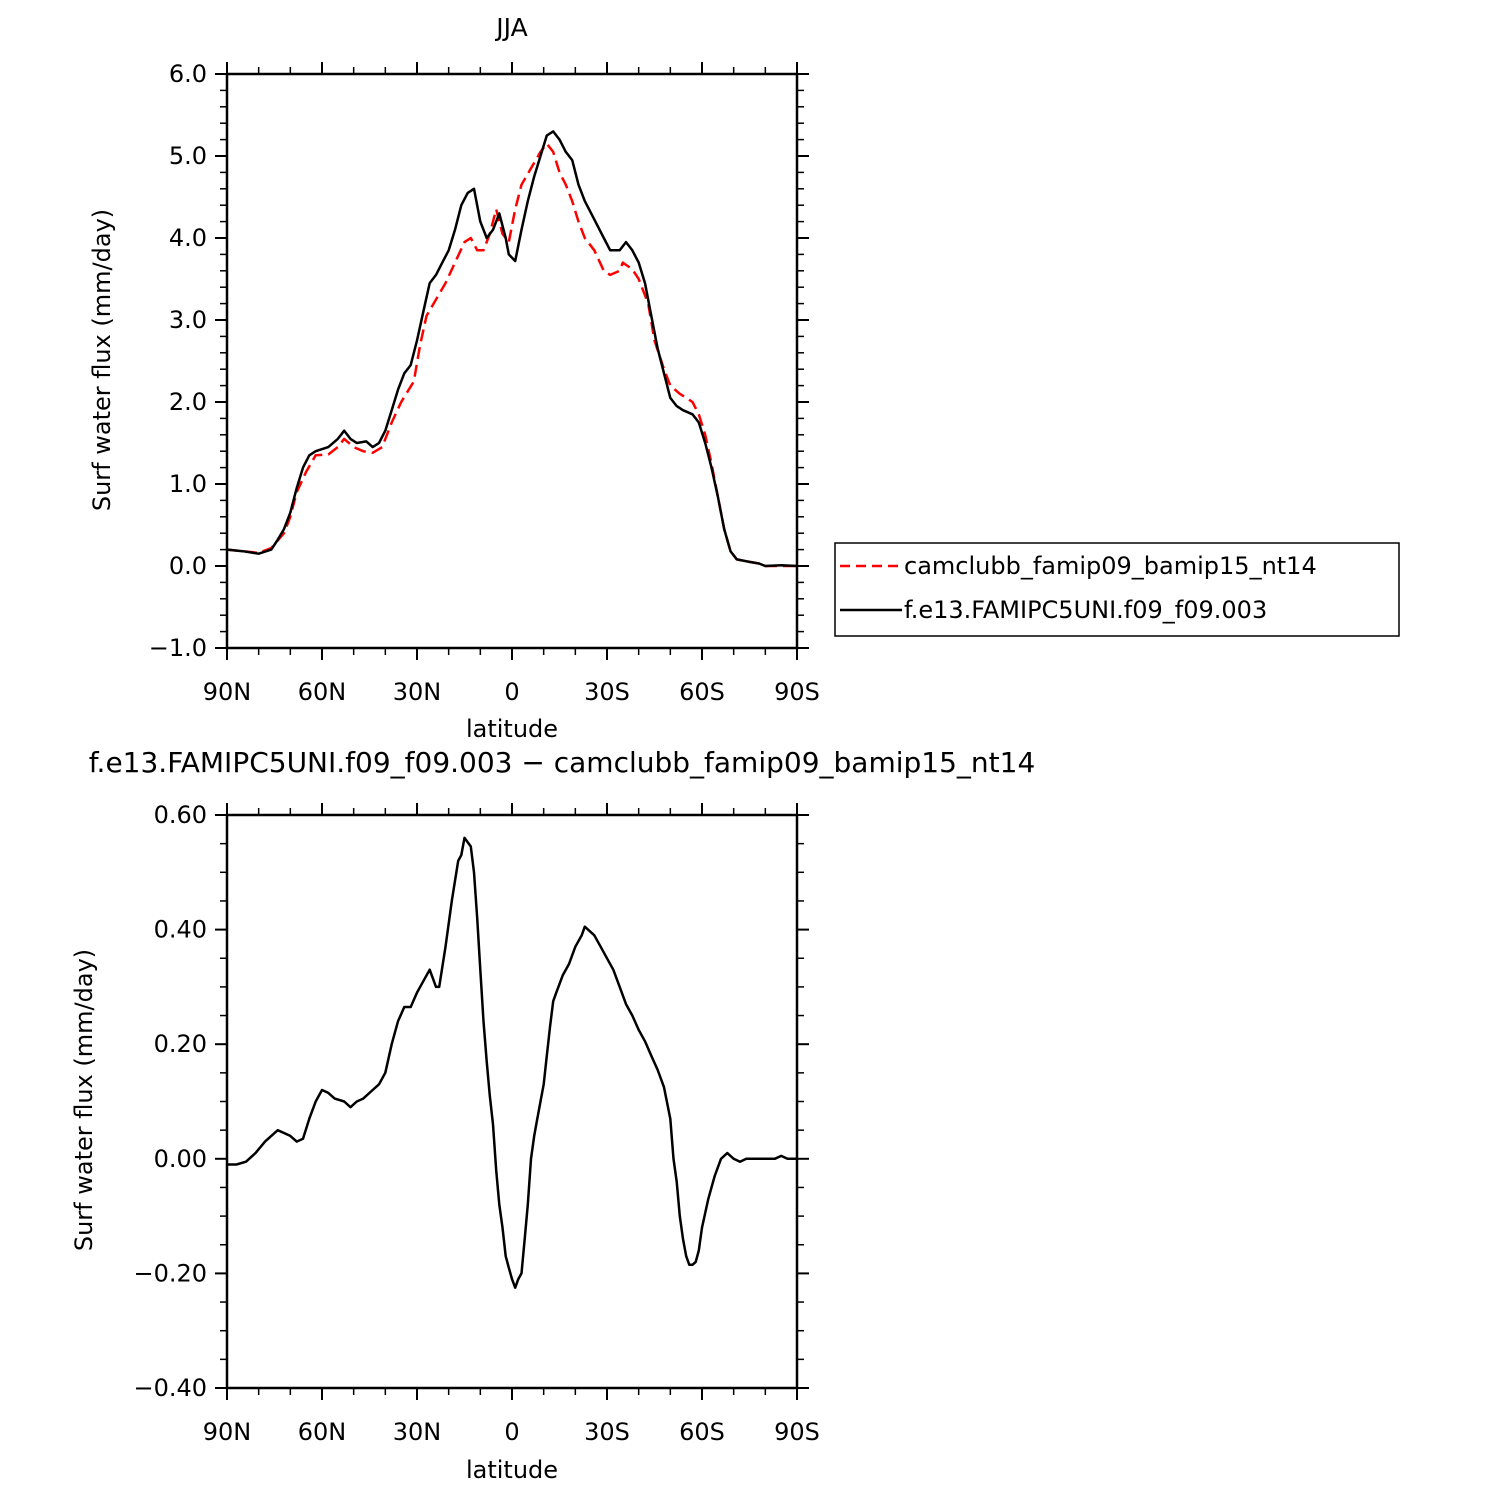 This screenshot has height=1491, width=1488. What do you see at coordinates (178, 648) in the screenshot?
I see `y-tick-label: −1.0` at bounding box center [178, 648].